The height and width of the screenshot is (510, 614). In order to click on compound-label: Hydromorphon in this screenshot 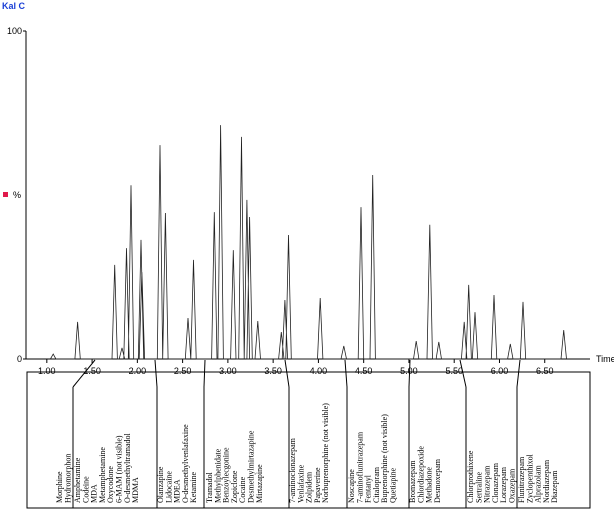, I will do `click(67, 478)`.